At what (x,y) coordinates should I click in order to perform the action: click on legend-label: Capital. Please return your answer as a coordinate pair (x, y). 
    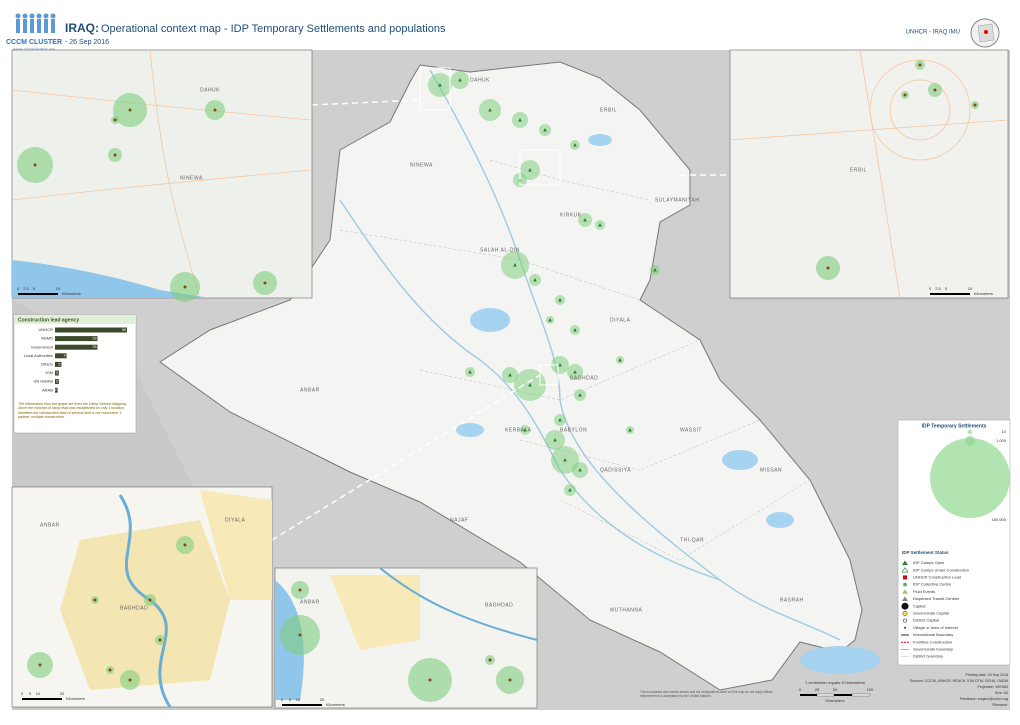
    Looking at the image, I should click on (919, 605).